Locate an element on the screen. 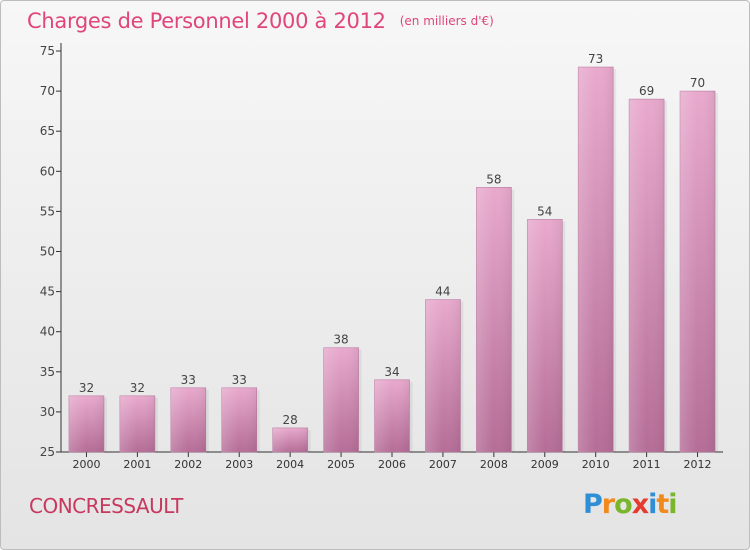  x-tick-label: 2001 is located at coordinates (137, 464).